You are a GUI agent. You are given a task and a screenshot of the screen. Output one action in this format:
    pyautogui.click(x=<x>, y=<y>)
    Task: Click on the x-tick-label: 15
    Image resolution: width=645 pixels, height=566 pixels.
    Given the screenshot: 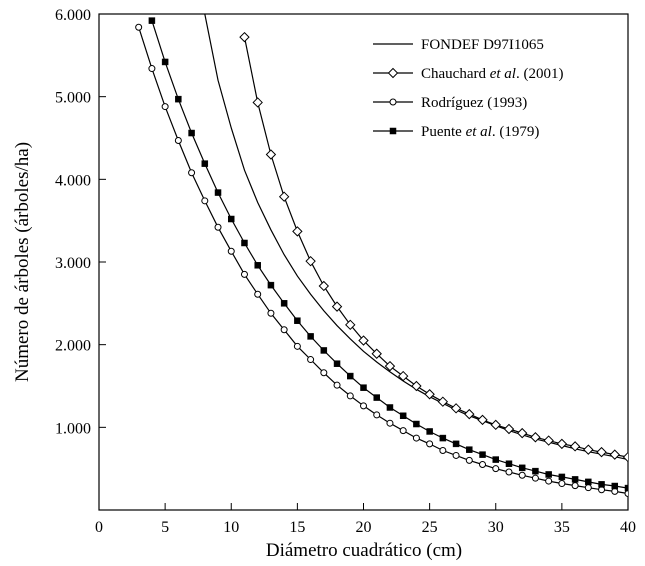 What is the action you would take?
    pyautogui.click(x=297, y=527)
    